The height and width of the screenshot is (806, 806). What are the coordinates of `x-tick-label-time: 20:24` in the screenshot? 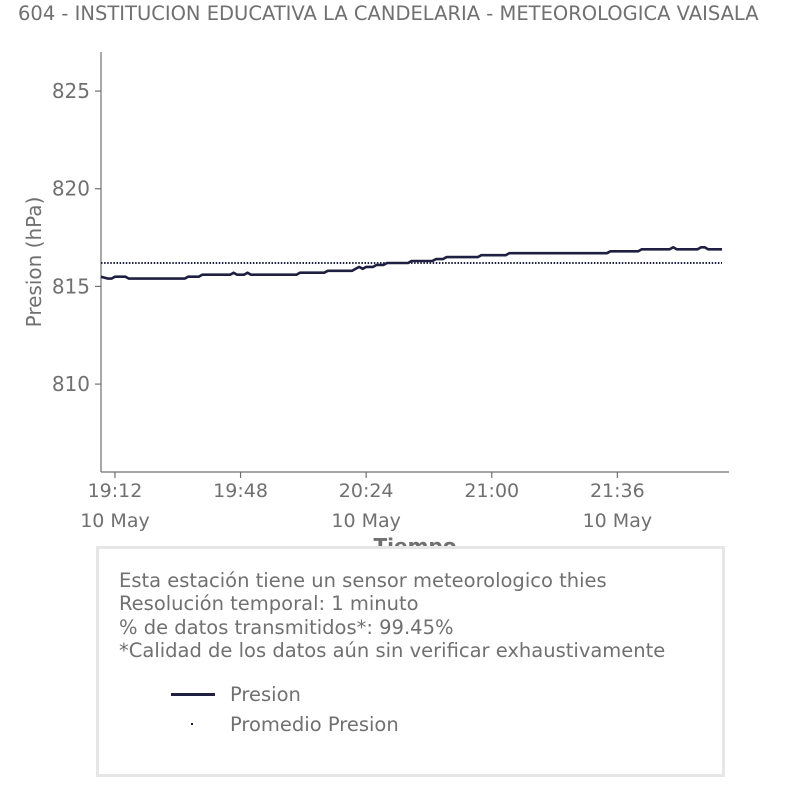 It's located at (366, 491).